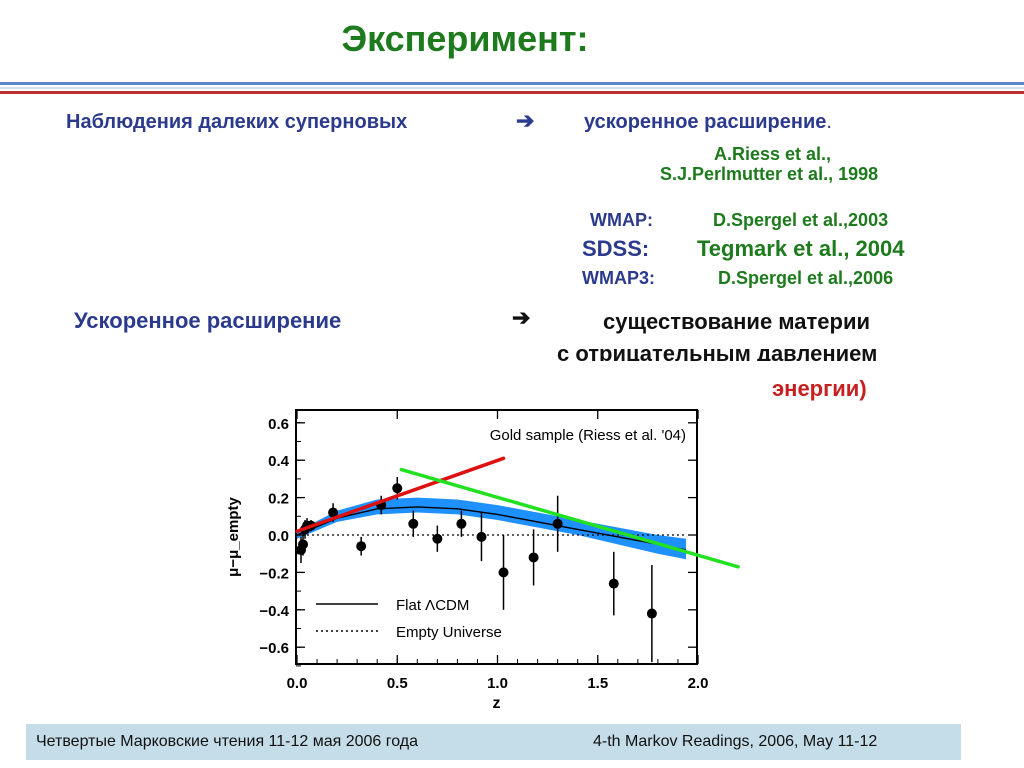 The image size is (1024, 768). Describe the element at coordinates (397, 683) in the screenshot. I see `x-tick-label: 0.5` at that location.